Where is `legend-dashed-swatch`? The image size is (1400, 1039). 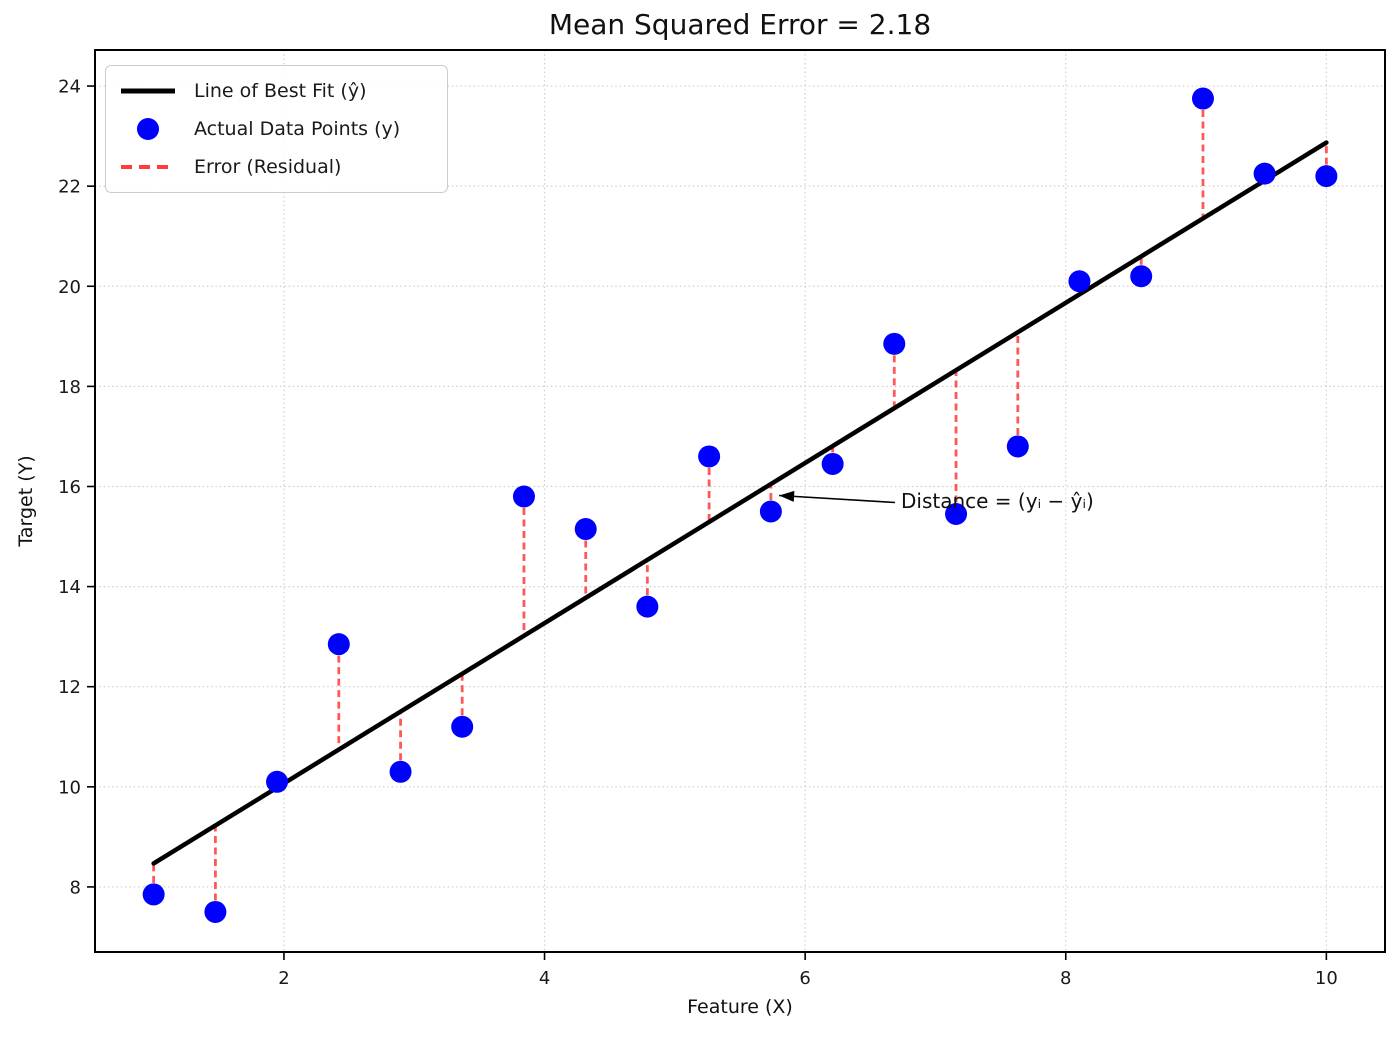 legend-dashed-swatch is located at coordinates (148, 167).